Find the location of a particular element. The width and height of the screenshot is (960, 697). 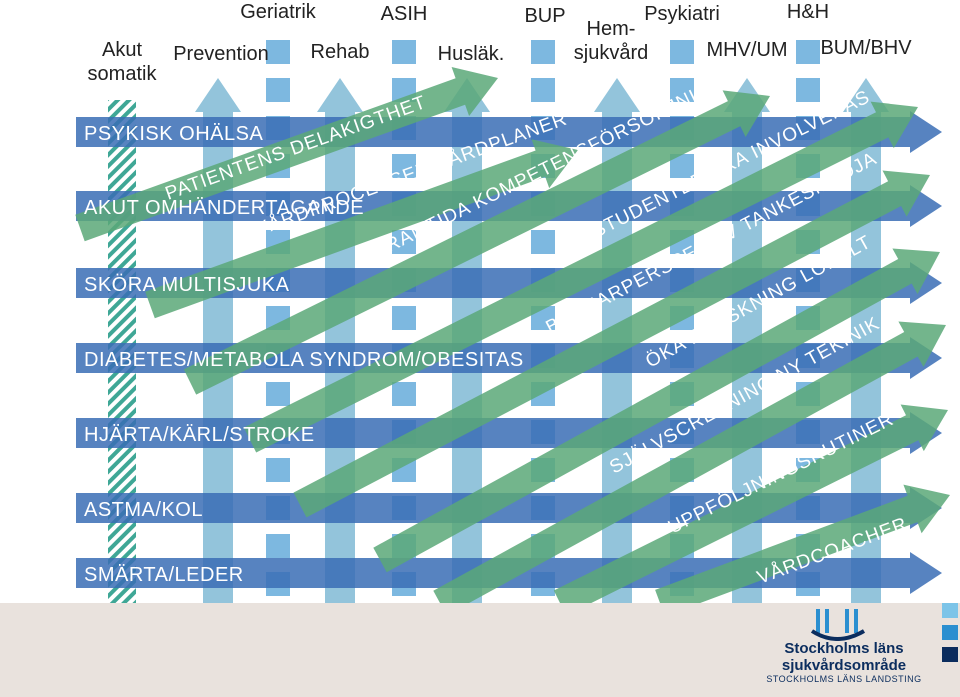

column-label-akut-somatik: Akut somatik is located at coordinates (123, 62).